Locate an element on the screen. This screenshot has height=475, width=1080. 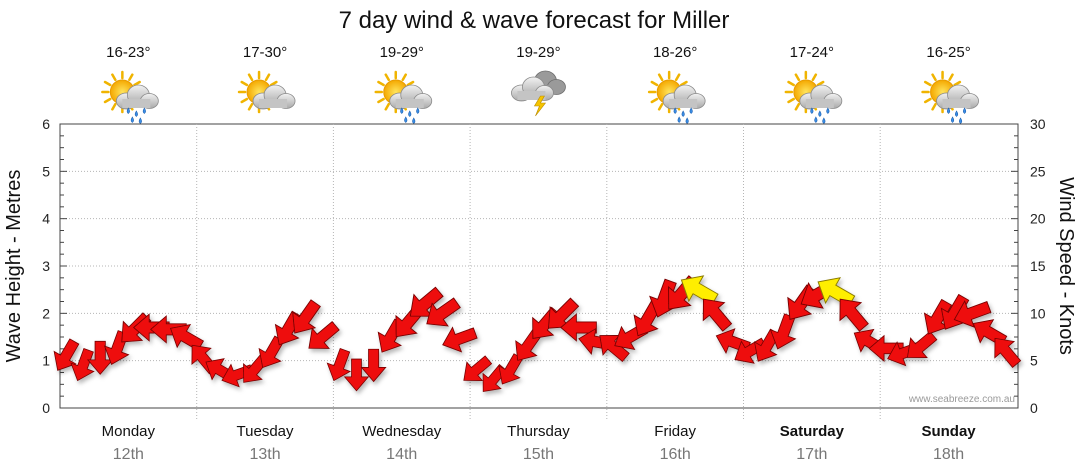
right-tick-label: 0 is located at coordinates (1034, 408).